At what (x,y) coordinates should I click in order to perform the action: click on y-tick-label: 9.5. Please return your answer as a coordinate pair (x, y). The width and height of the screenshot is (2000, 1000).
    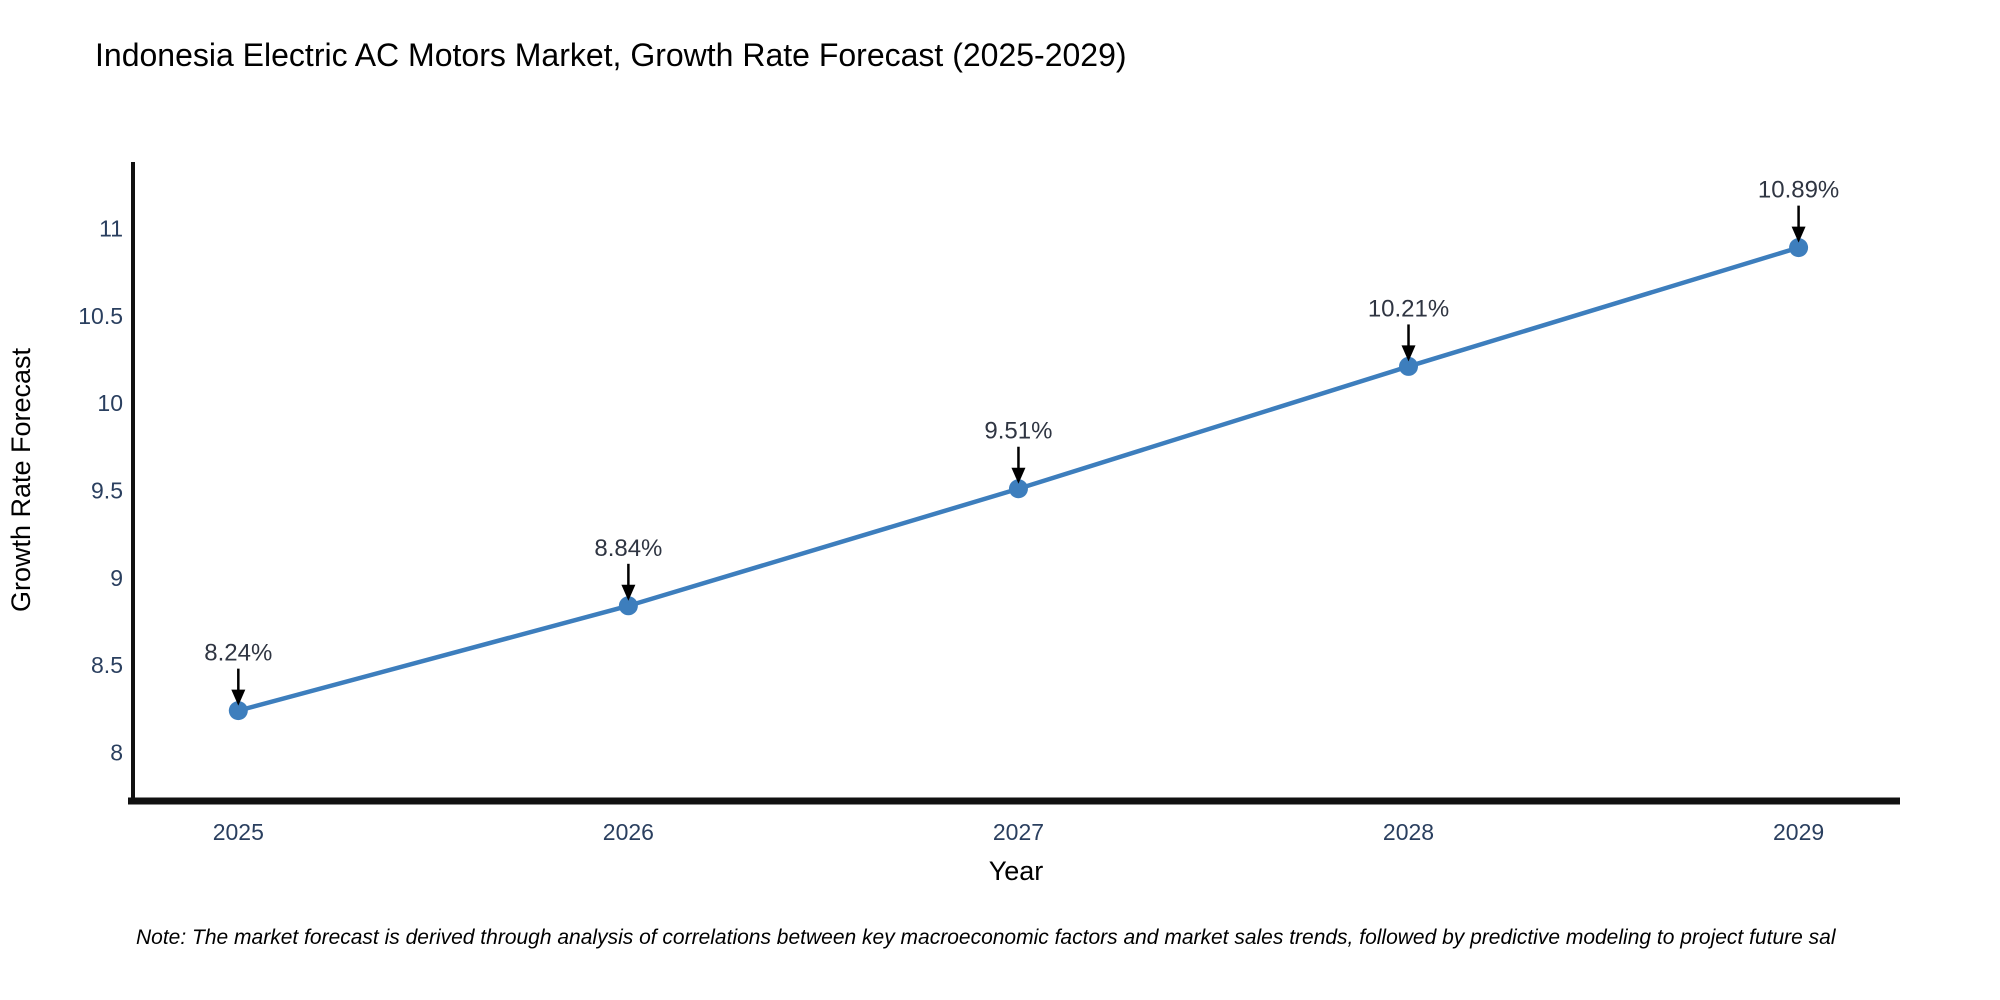
    Looking at the image, I should click on (107, 490).